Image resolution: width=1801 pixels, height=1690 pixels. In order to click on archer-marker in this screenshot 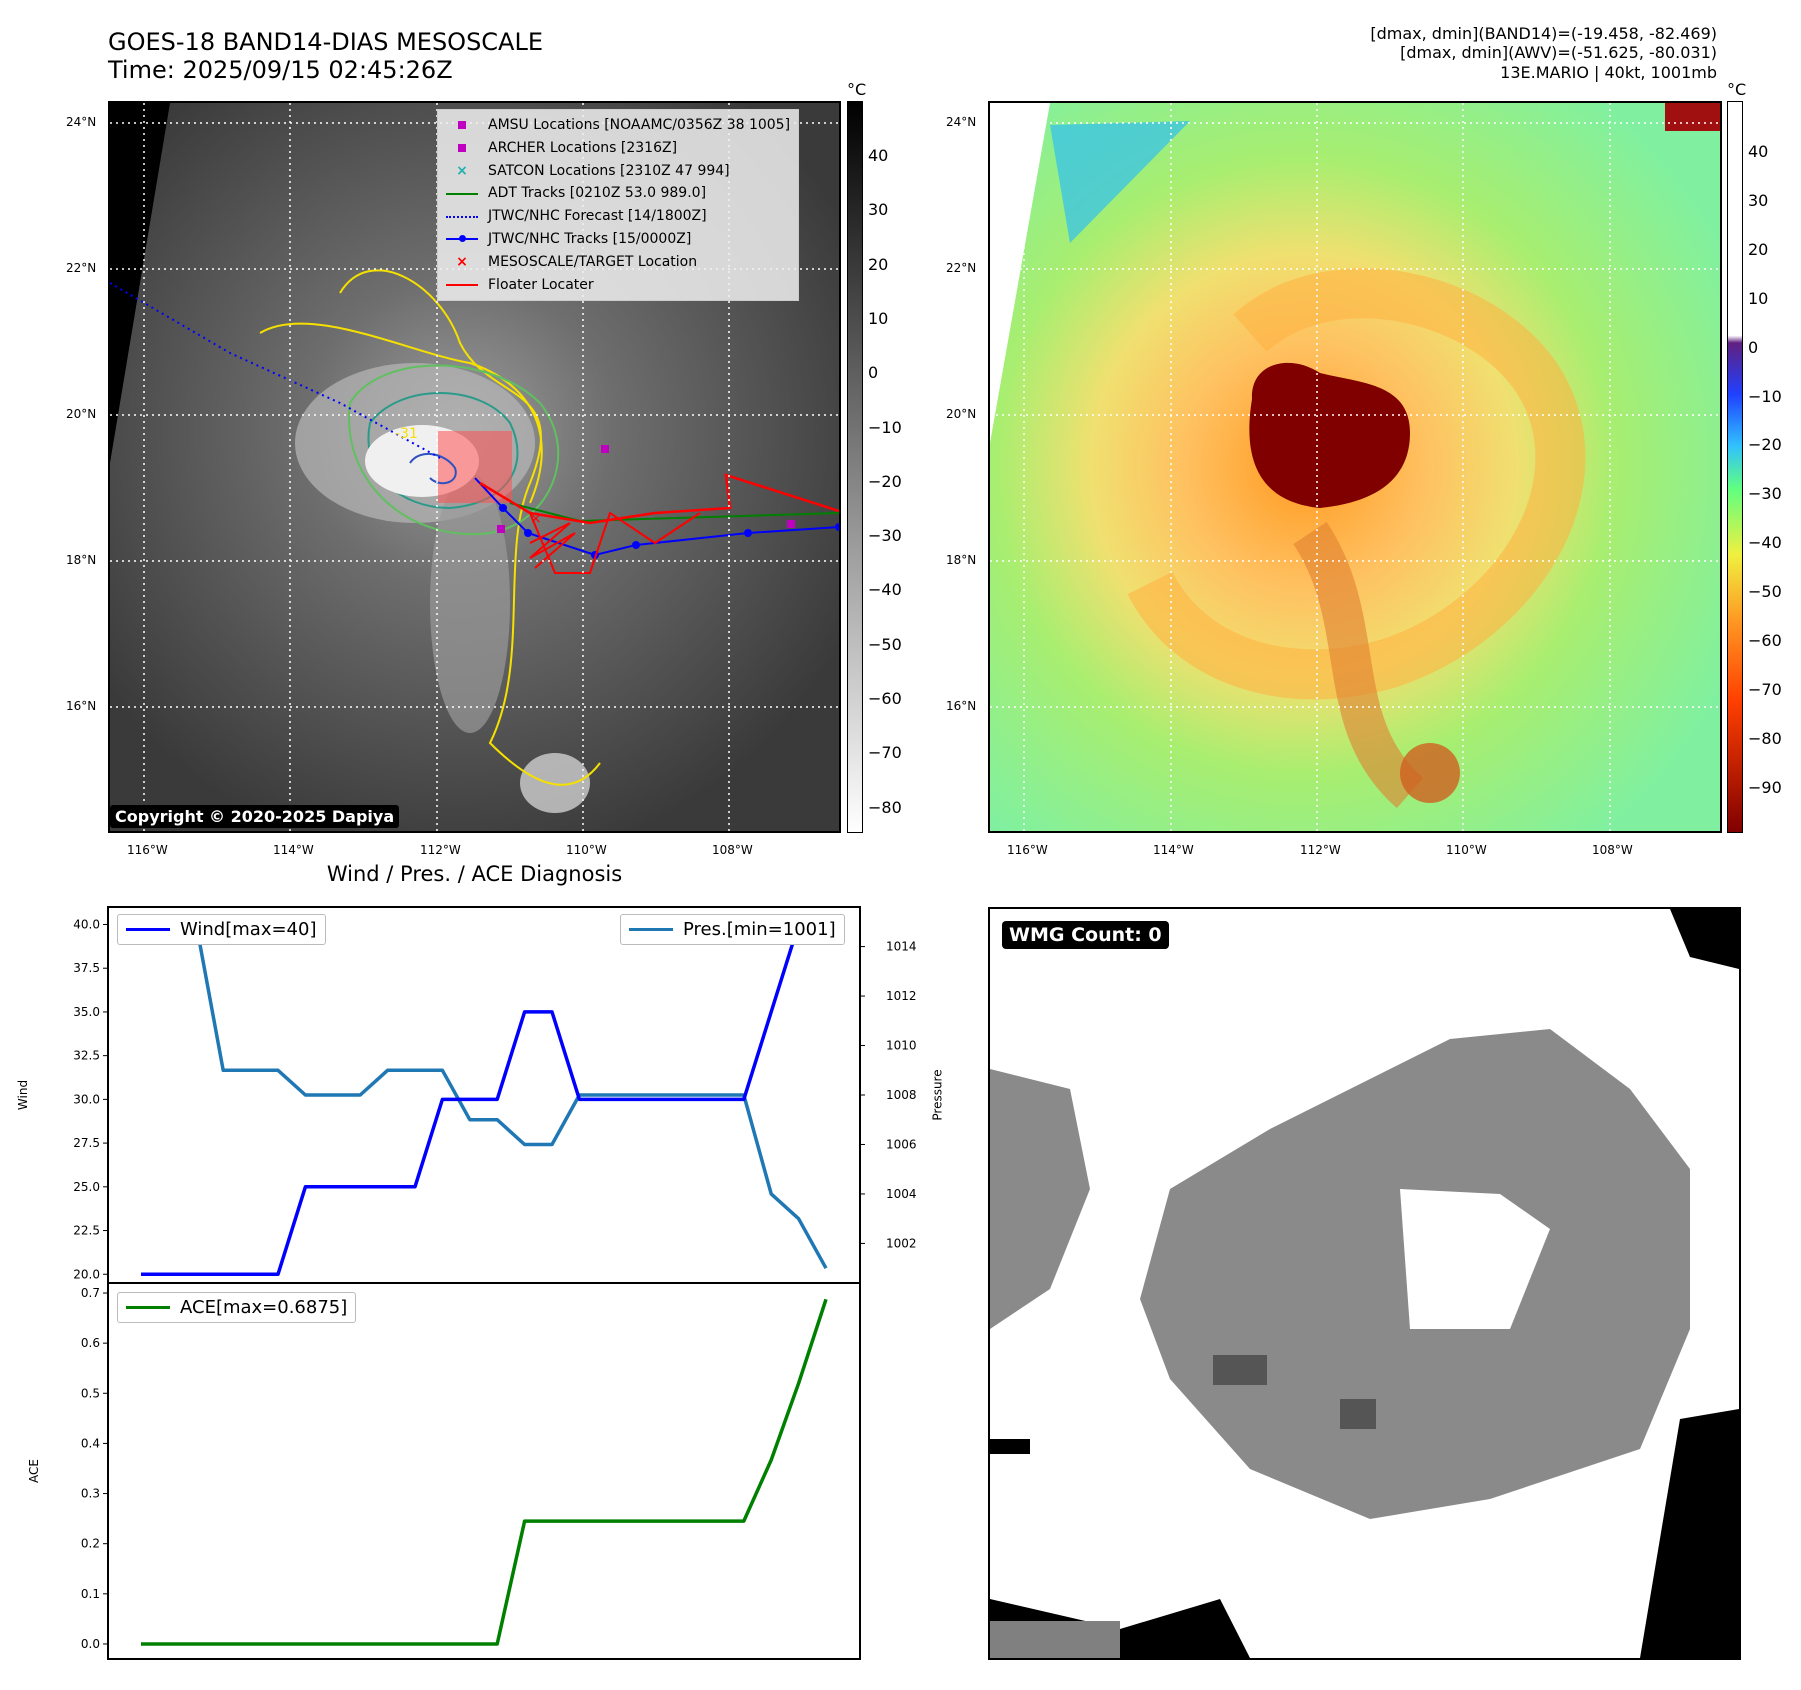, I will do `click(501, 529)`.